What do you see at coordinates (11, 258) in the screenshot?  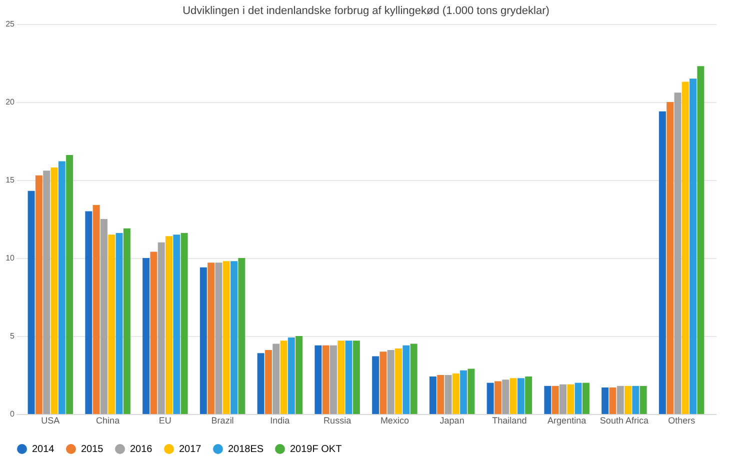 I see `y-tick-label: 10` at bounding box center [11, 258].